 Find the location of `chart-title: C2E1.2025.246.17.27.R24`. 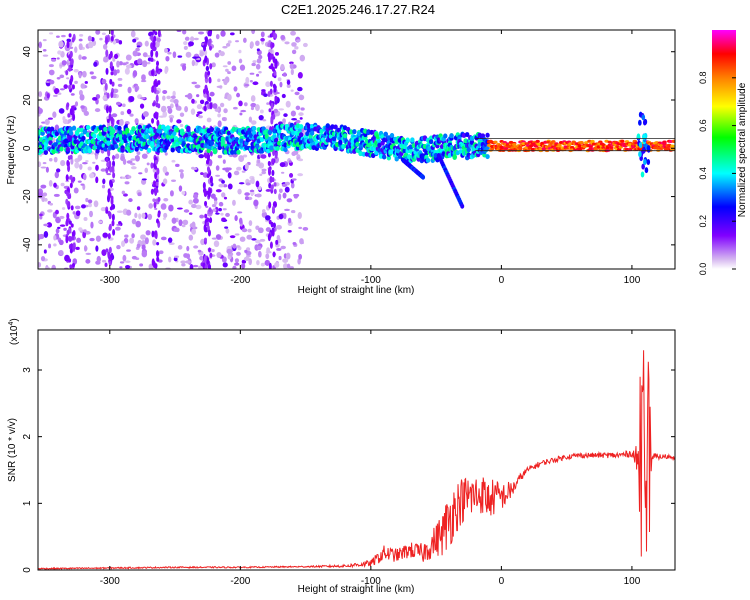

chart-title: C2E1.2025.246.17.27.R24 is located at coordinates (358, 9).